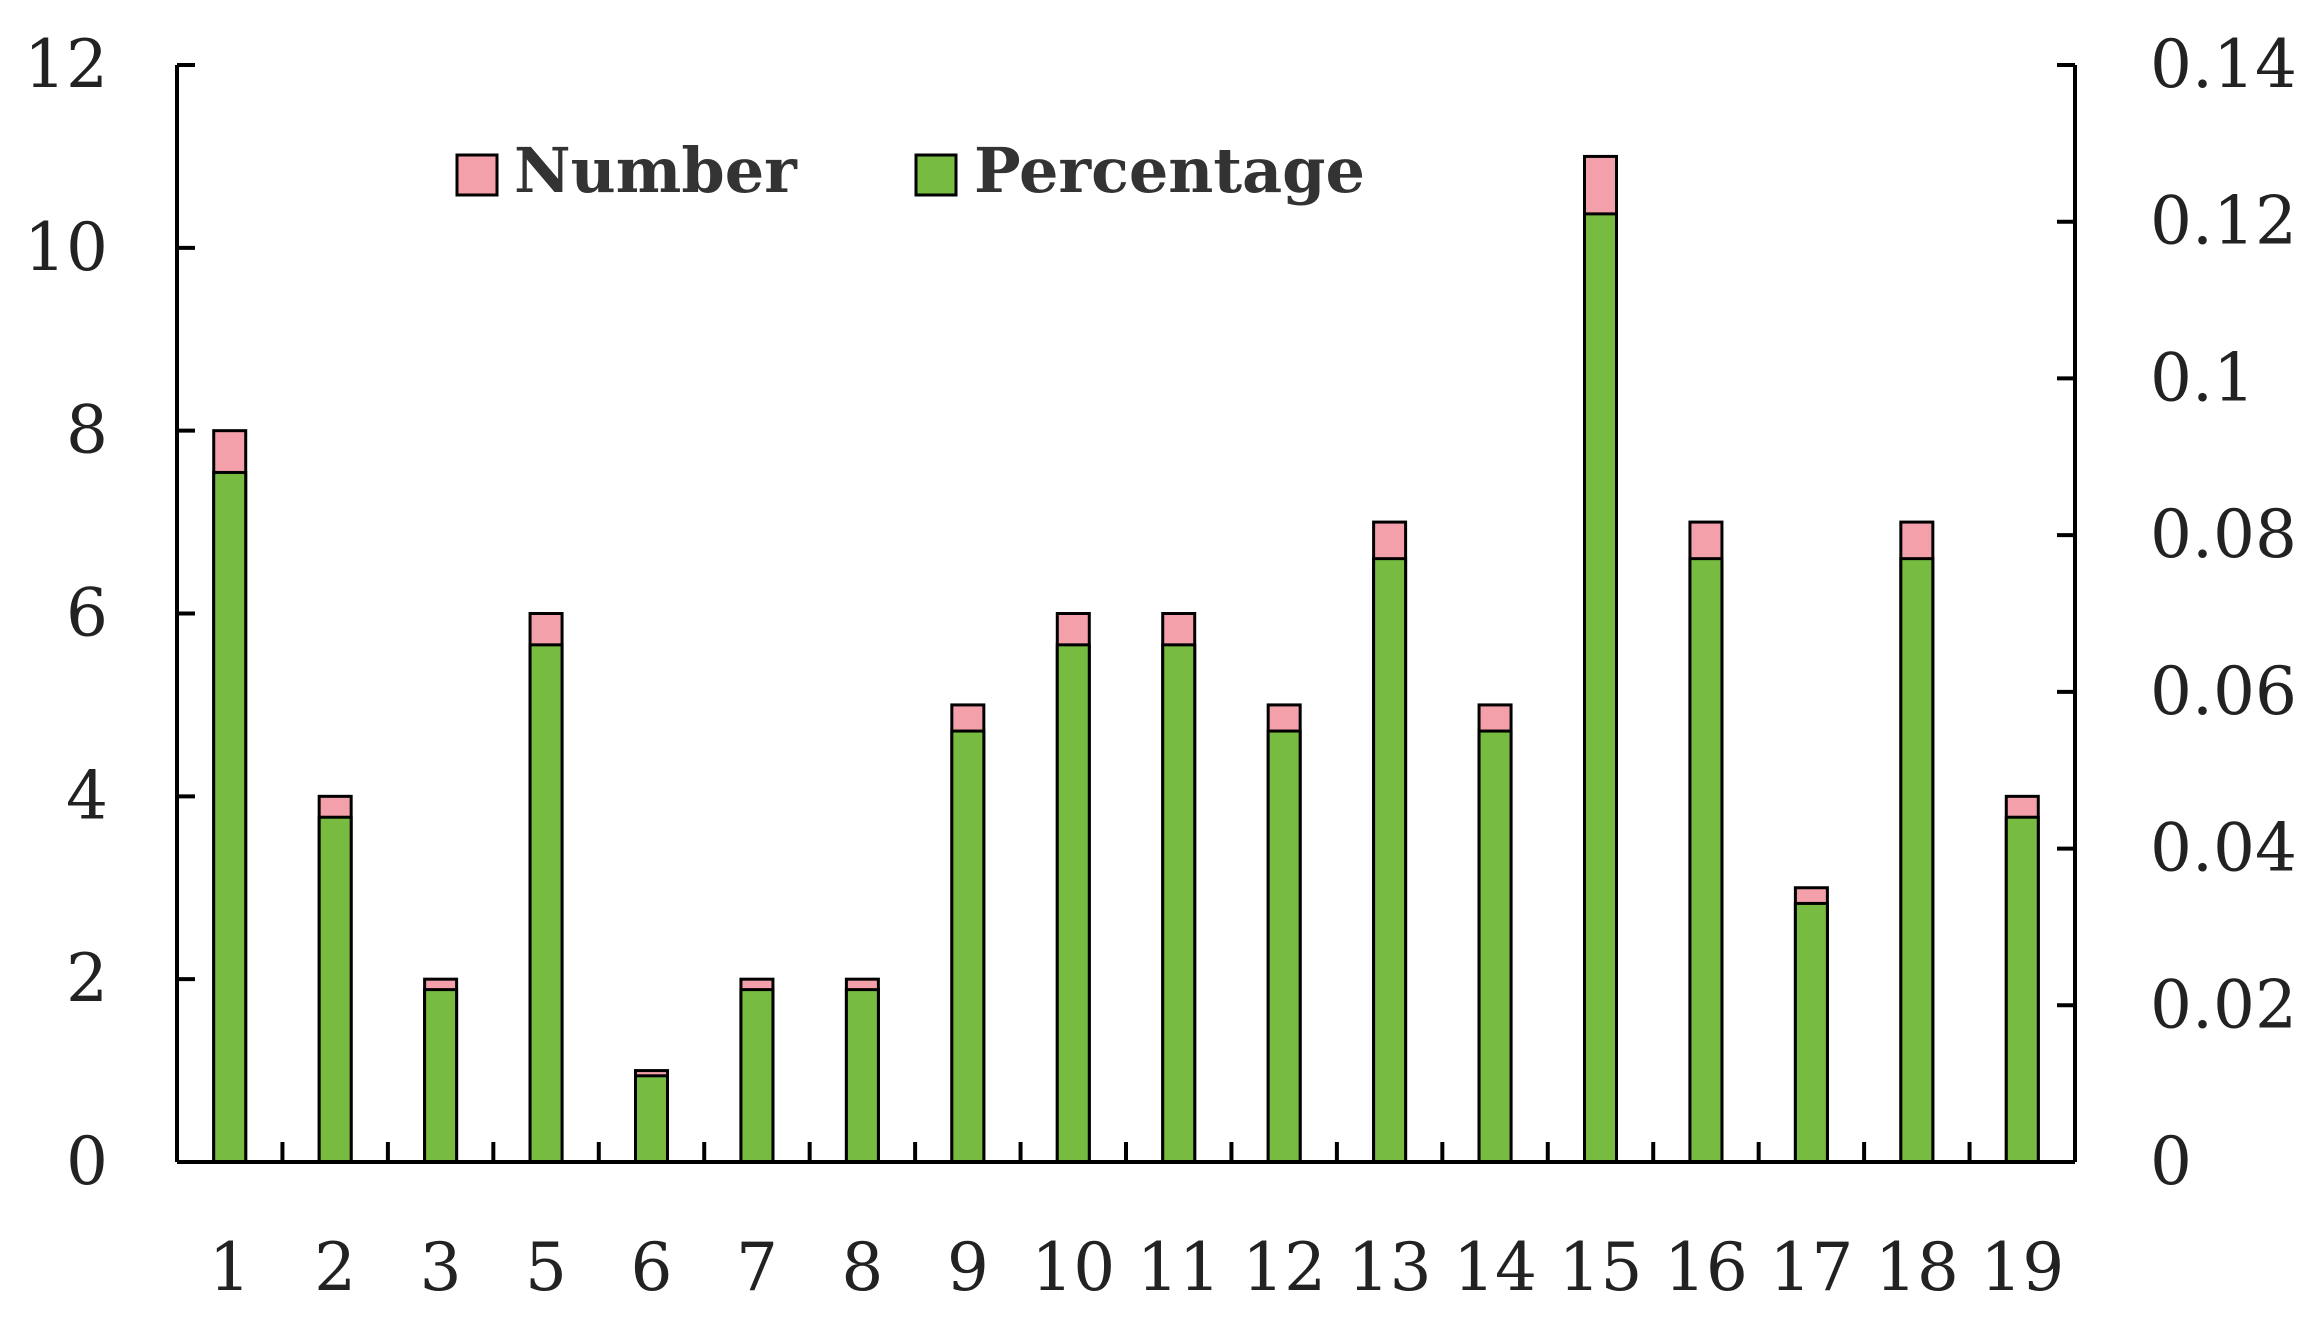 The width and height of the screenshot is (2303, 1320). Describe the element at coordinates (656, 170) in the screenshot. I see `legend-label-number: Number` at that location.